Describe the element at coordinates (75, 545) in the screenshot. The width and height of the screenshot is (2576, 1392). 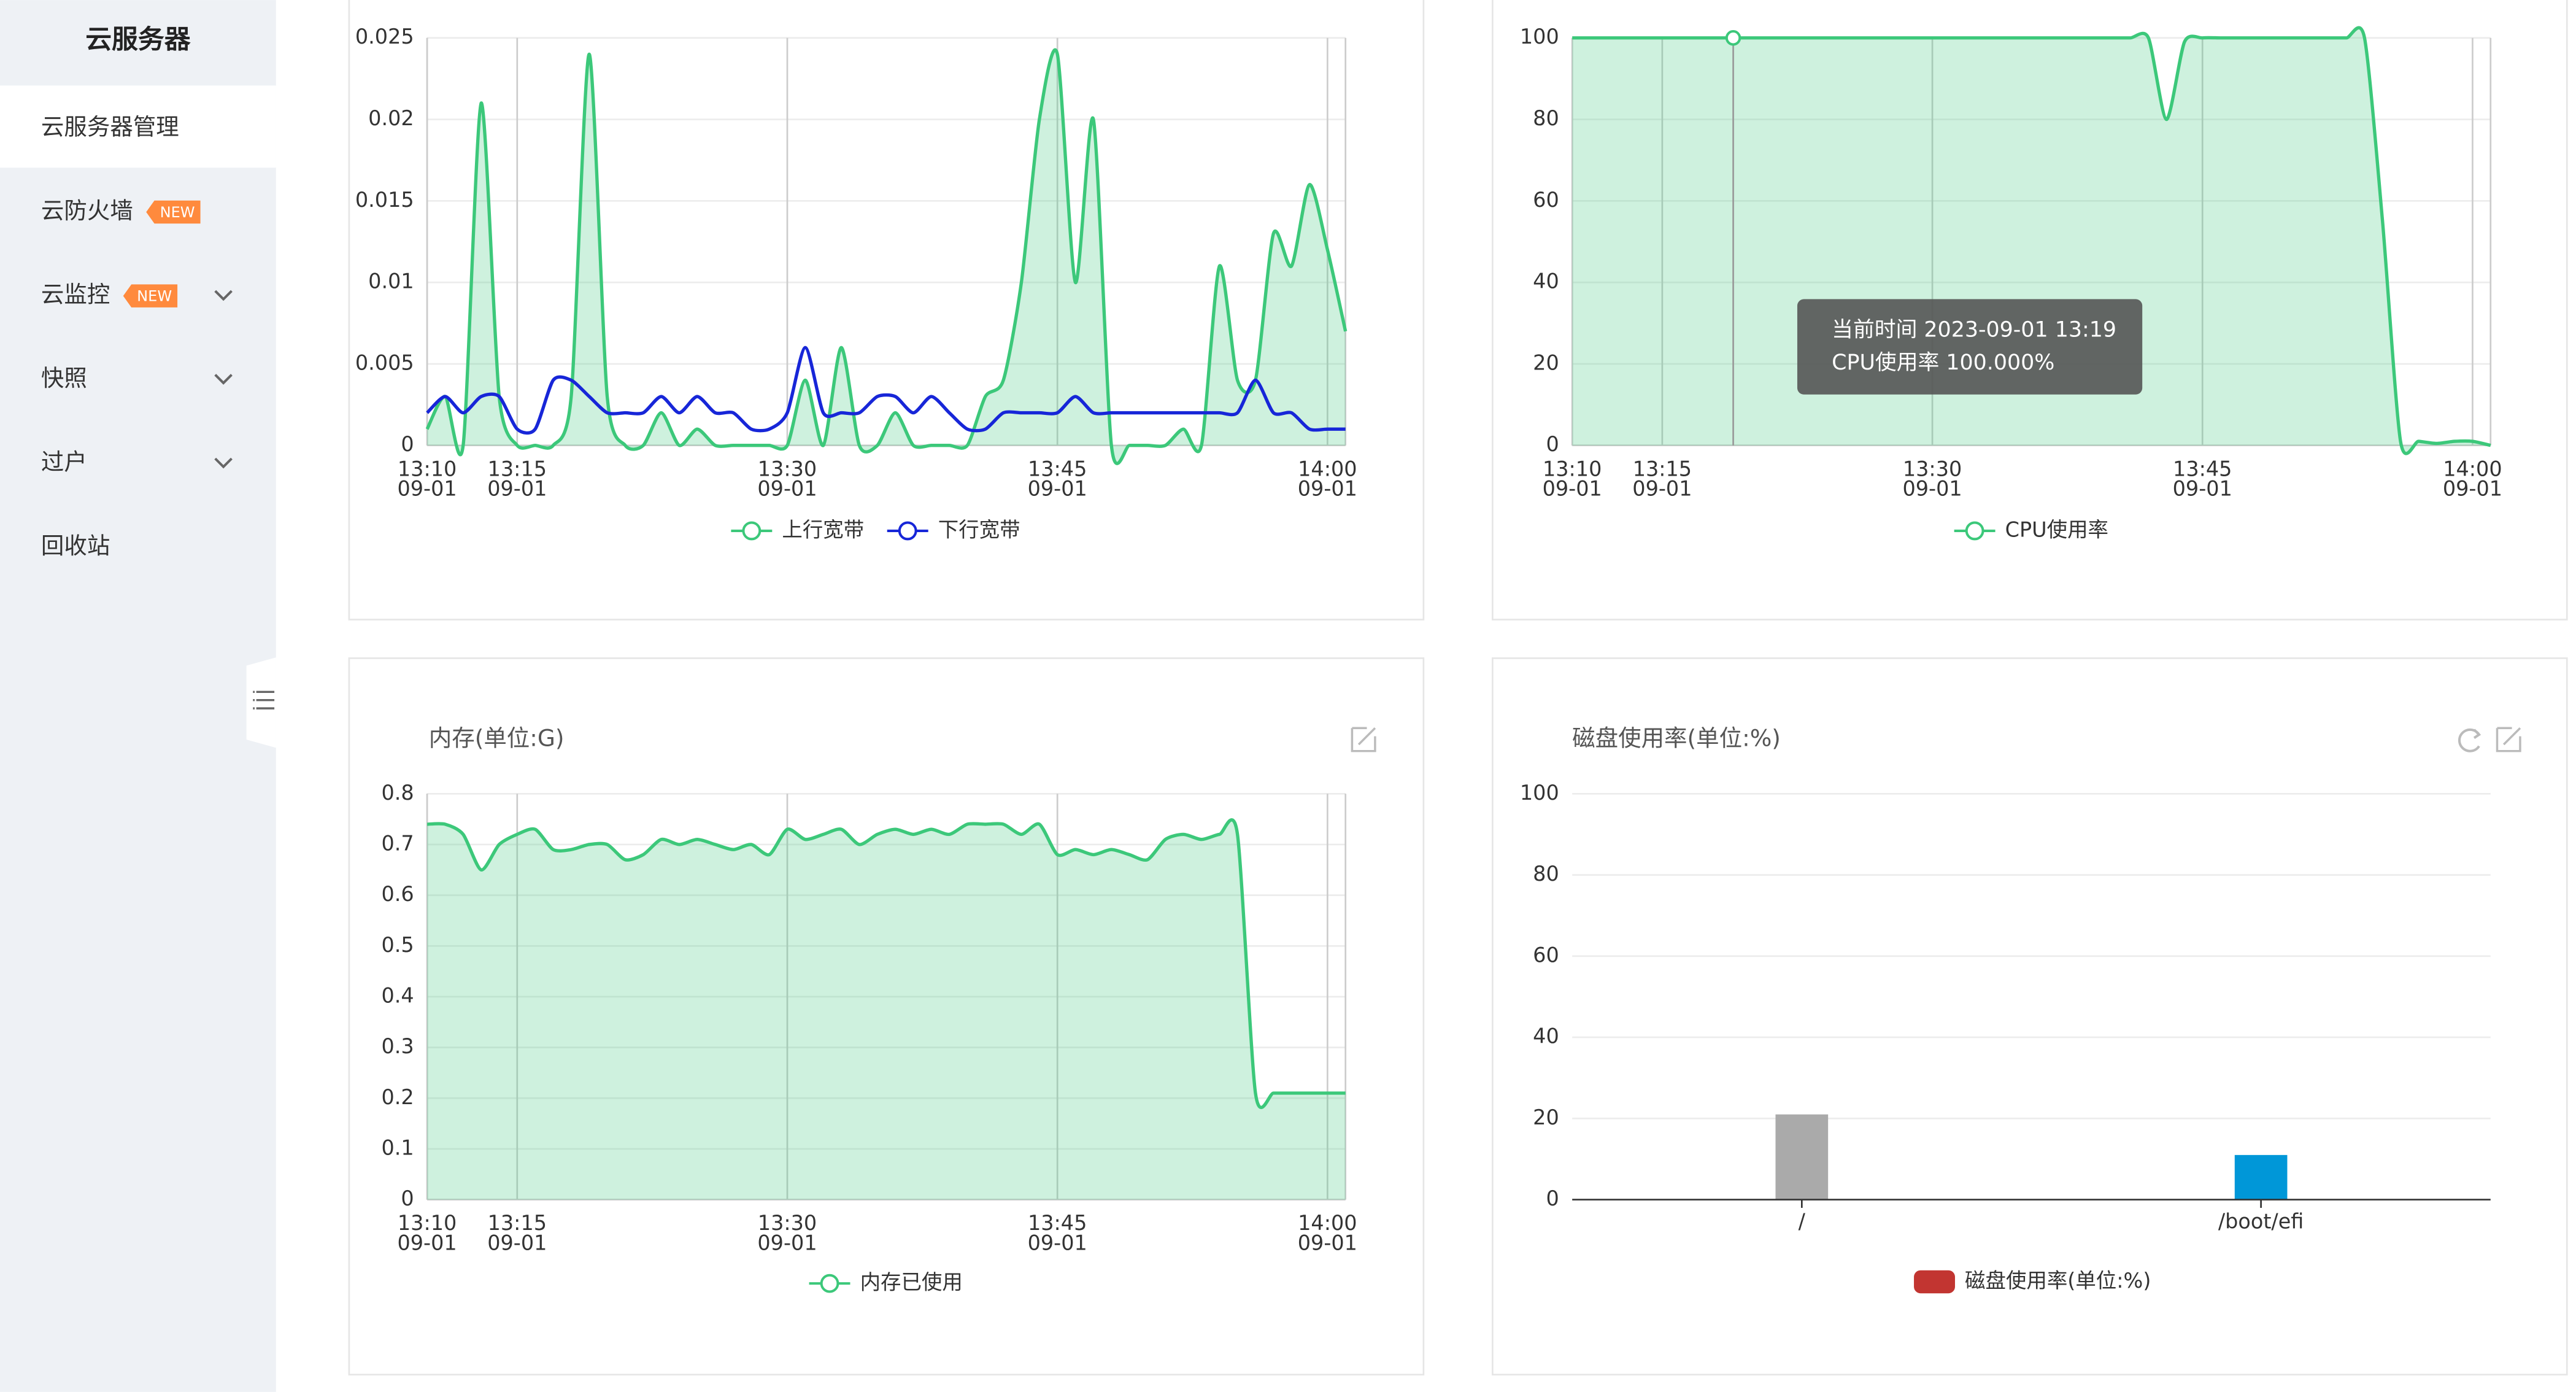
I see `menu-item: 回收站` at that location.